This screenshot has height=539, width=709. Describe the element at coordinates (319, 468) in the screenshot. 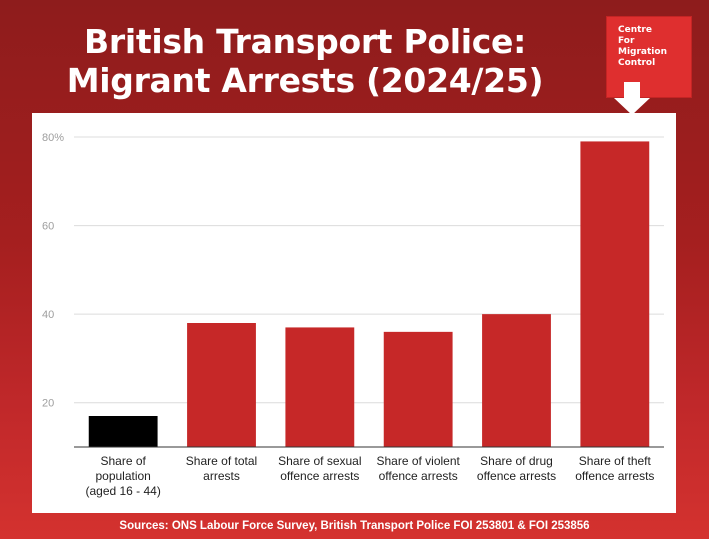

I see `x-tick-label: Share of sexual offence arrests` at that location.